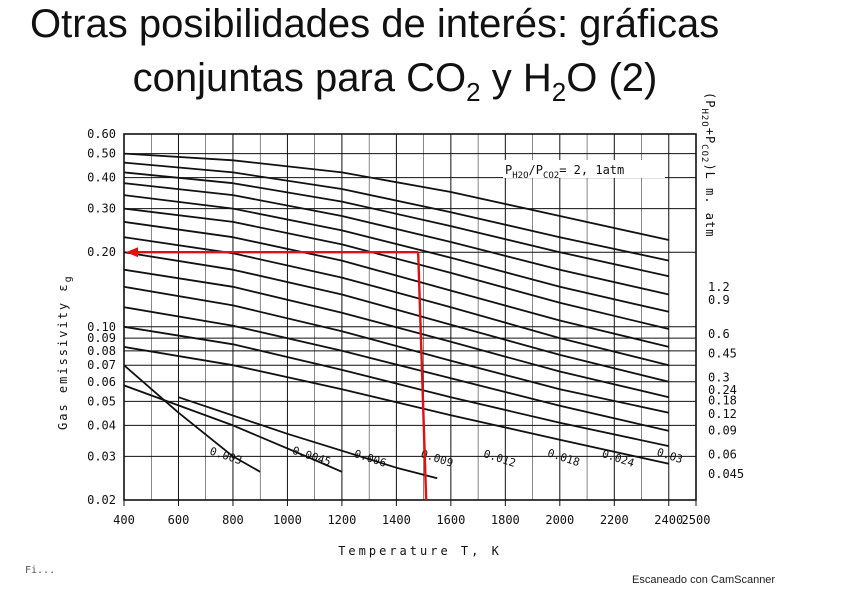 This screenshot has height=599, width=848. Describe the element at coordinates (101, 178) in the screenshot. I see `y-tick-label: 0.40` at that location.